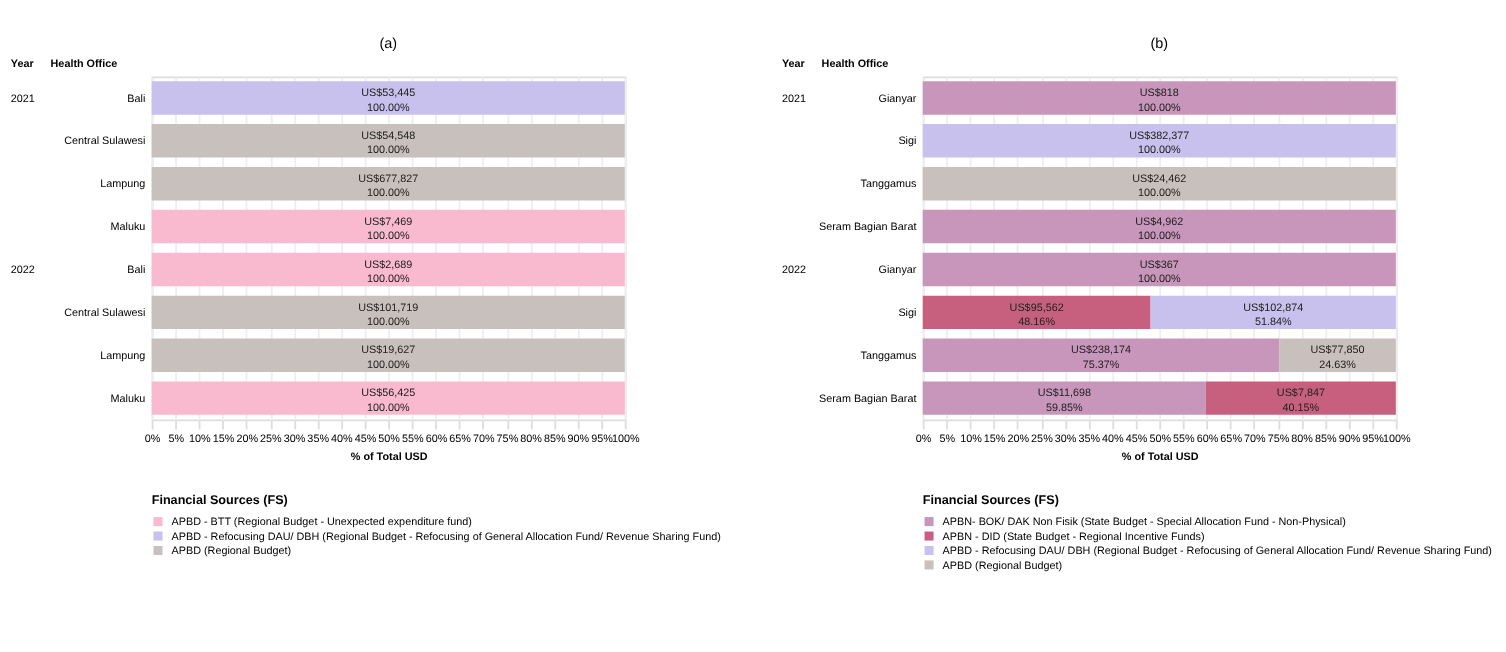 This screenshot has width=1506, height=652. Describe the element at coordinates (388, 42) in the screenshot. I see `chart-title: (a)` at that location.